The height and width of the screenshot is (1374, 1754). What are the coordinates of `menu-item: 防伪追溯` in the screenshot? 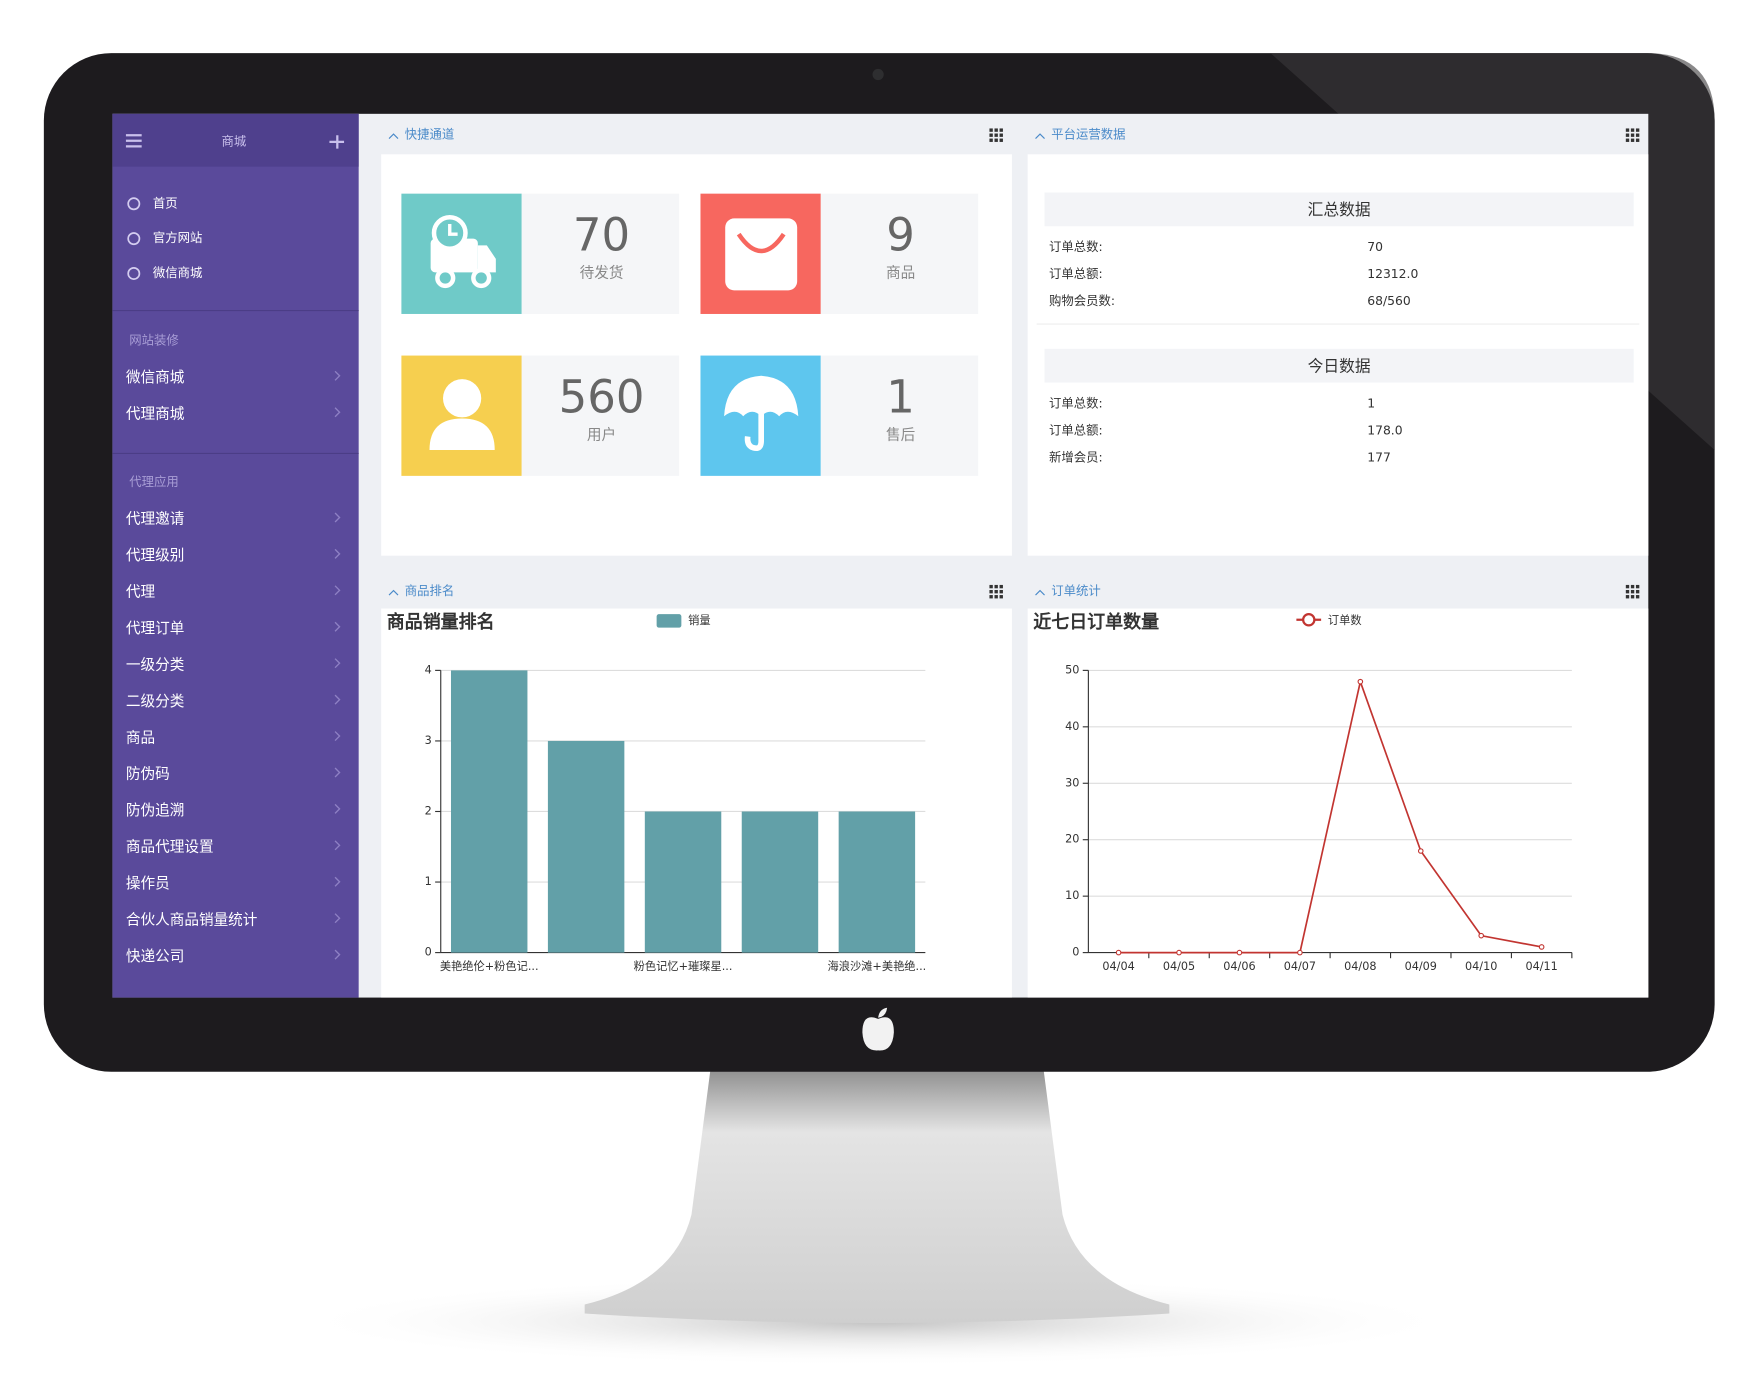 It's located at (155, 810).